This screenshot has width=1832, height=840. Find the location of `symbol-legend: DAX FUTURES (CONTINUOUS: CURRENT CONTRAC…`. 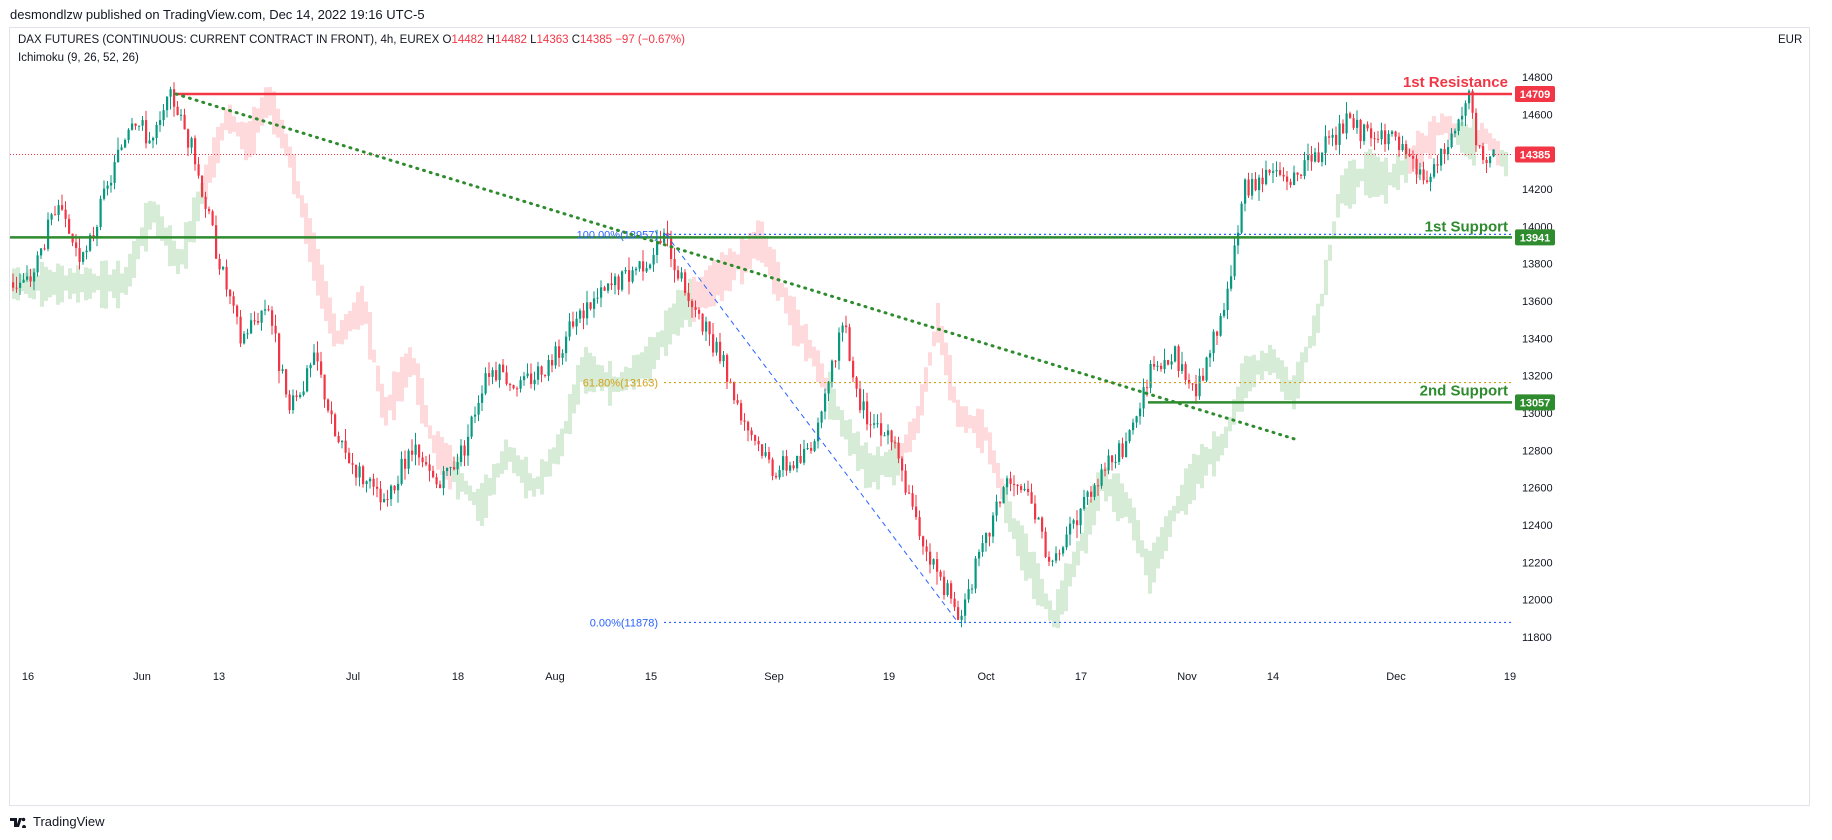

symbol-legend: DAX FUTURES (CONTINUOUS: CURRENT CONTRAC… is located at coordinates (351, 40).